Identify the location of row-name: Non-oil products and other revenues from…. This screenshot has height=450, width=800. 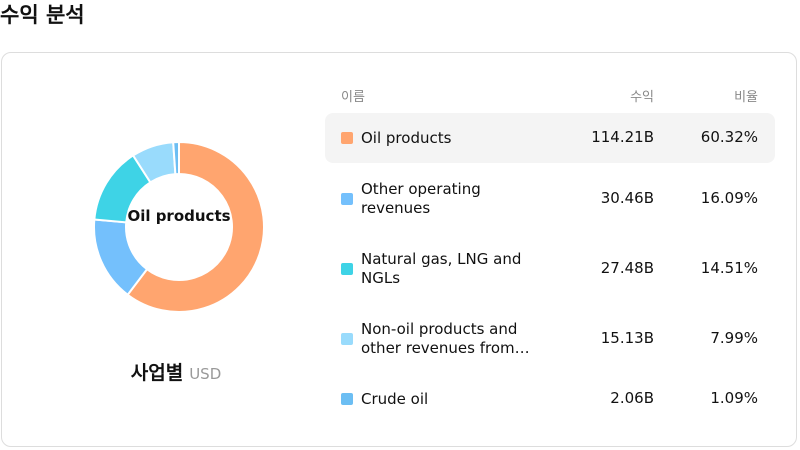
(445, 338).